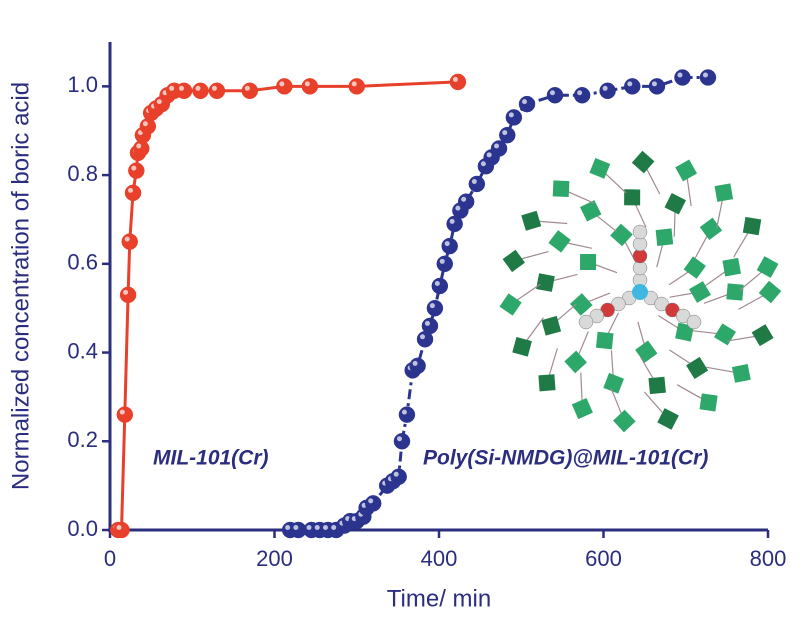  Describe the element at coordinates (768, 558) in the screenshot. I see `x-tick-label: 800` at that location.